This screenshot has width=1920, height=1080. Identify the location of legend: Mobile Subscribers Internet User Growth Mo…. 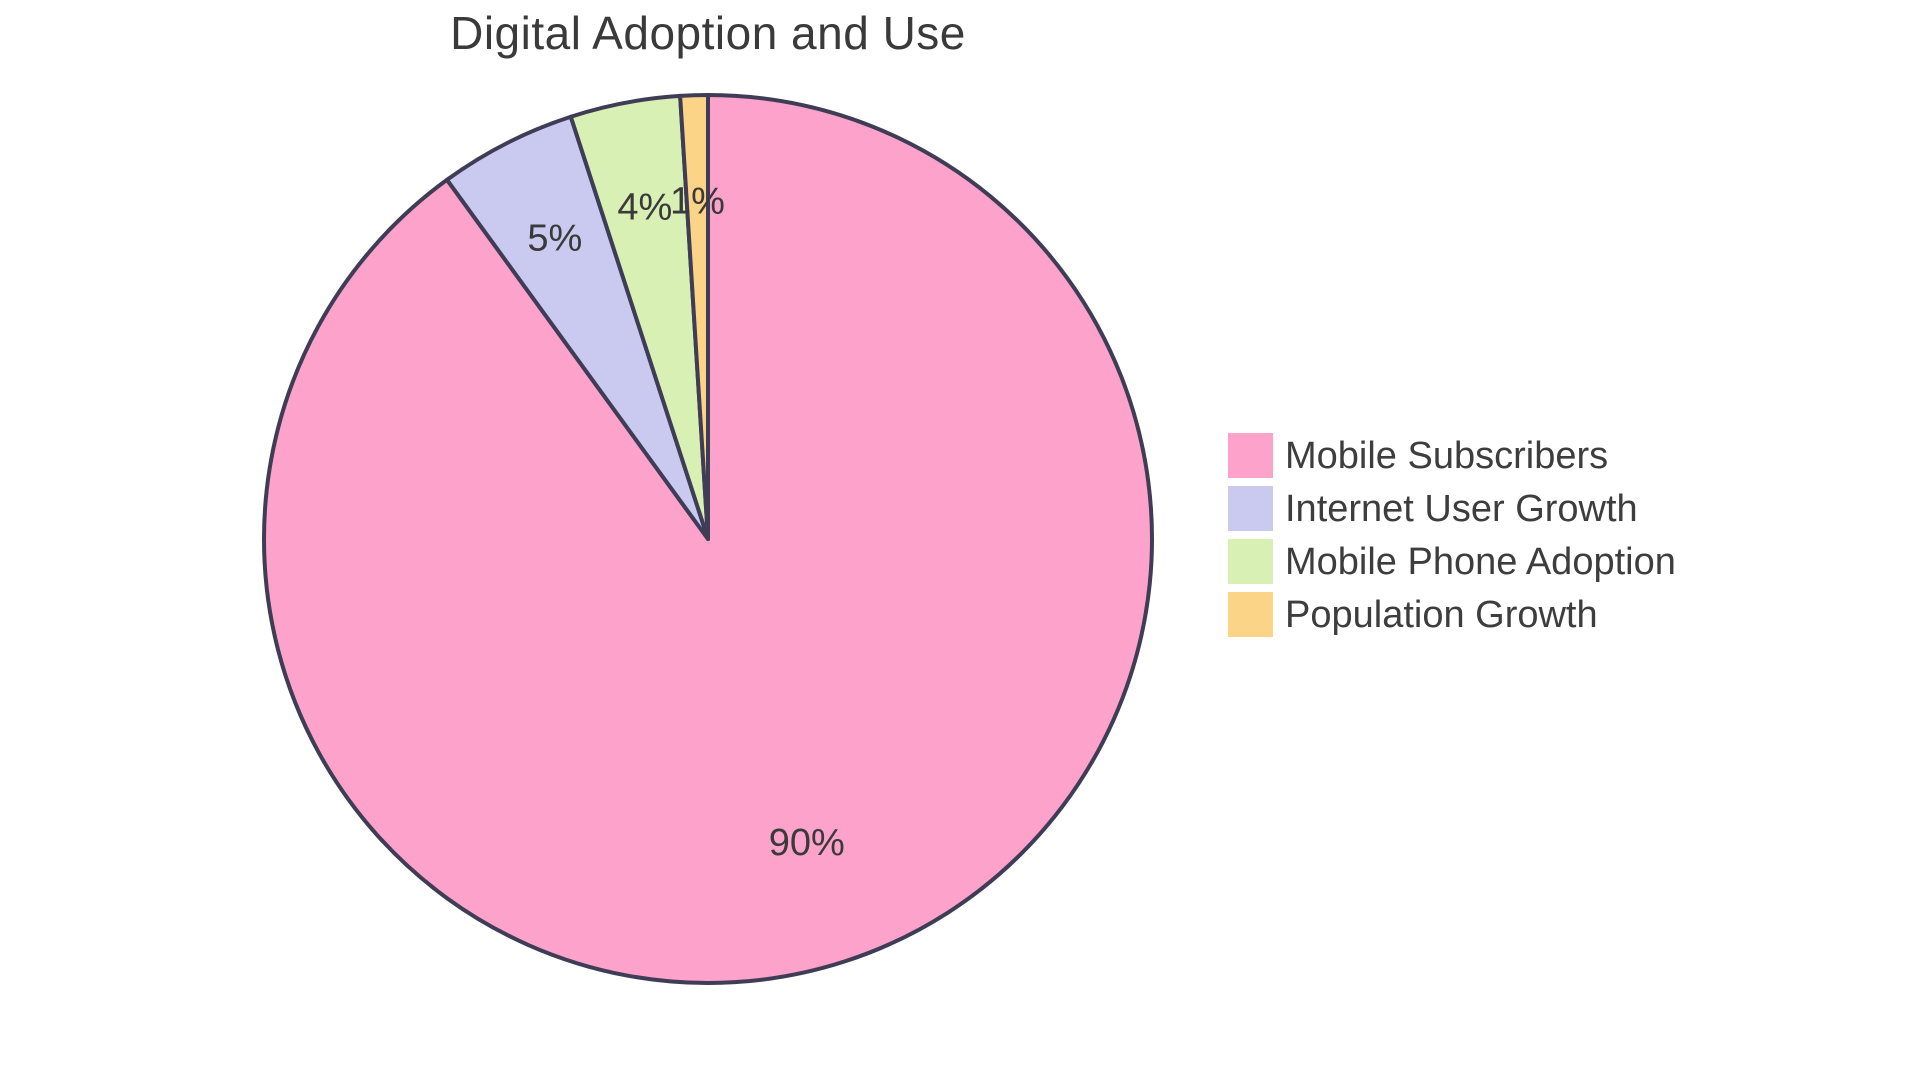
(1452, 539).